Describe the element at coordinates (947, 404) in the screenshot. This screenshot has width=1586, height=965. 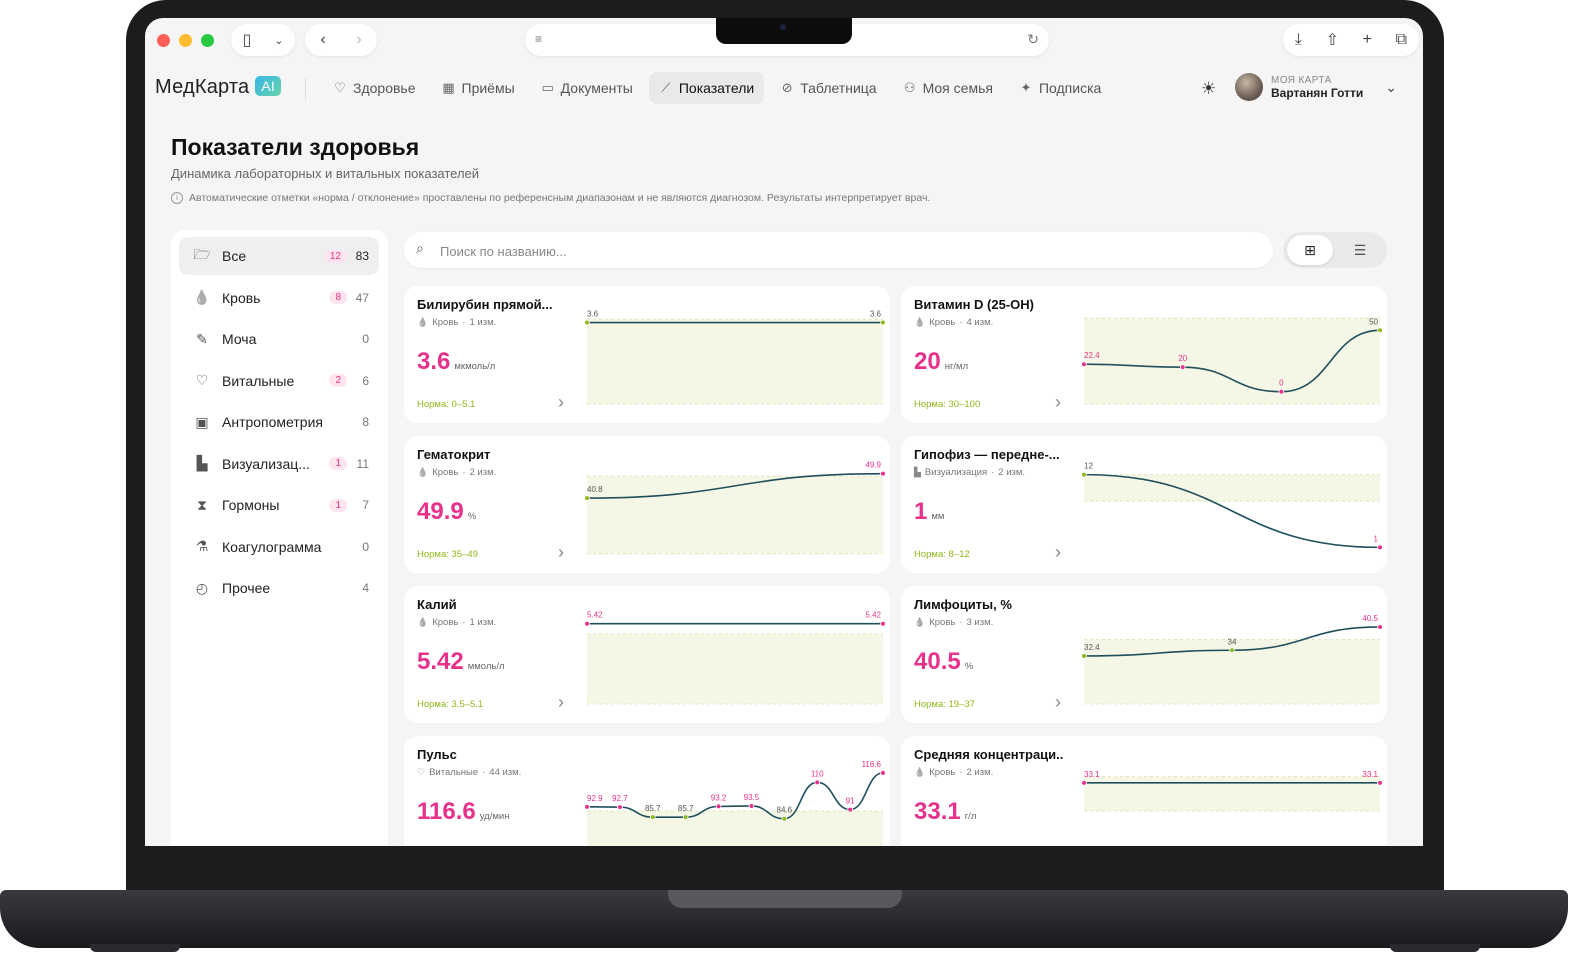
I see `metric-norm: Норма: 30–100` at that location.